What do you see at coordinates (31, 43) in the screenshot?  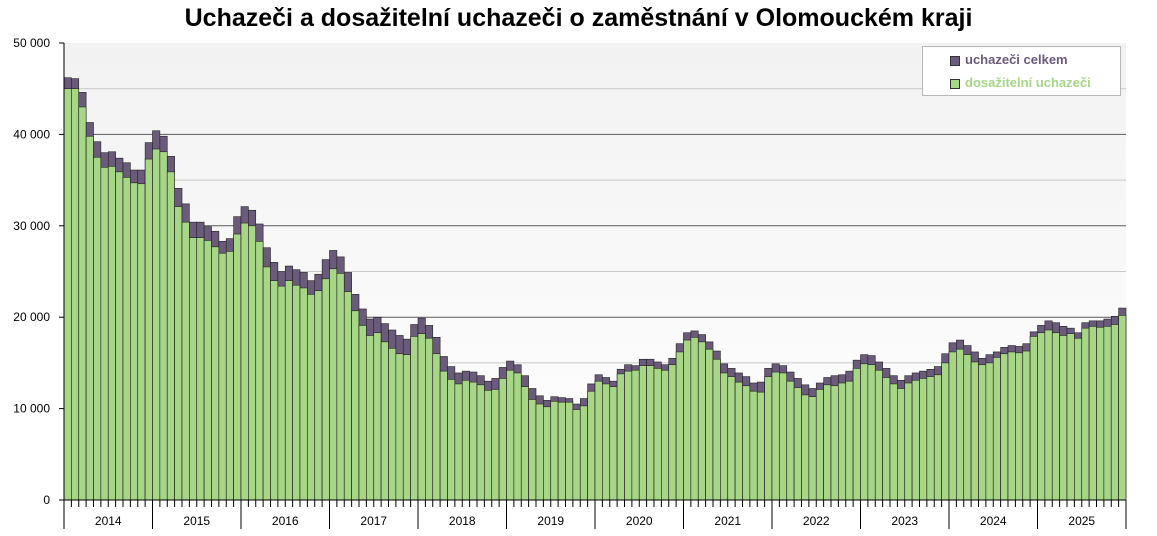 I see `y-tick-label: 50 000` at bounding box center [31, 43].